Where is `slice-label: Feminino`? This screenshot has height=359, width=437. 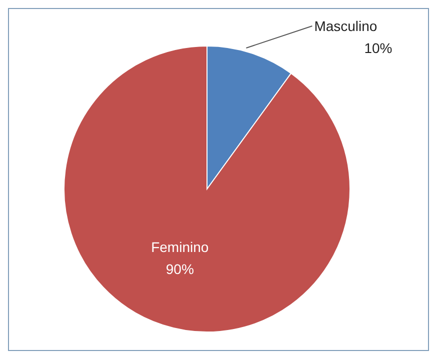
slice-label: Feminino is located at coordinates (180, 247).